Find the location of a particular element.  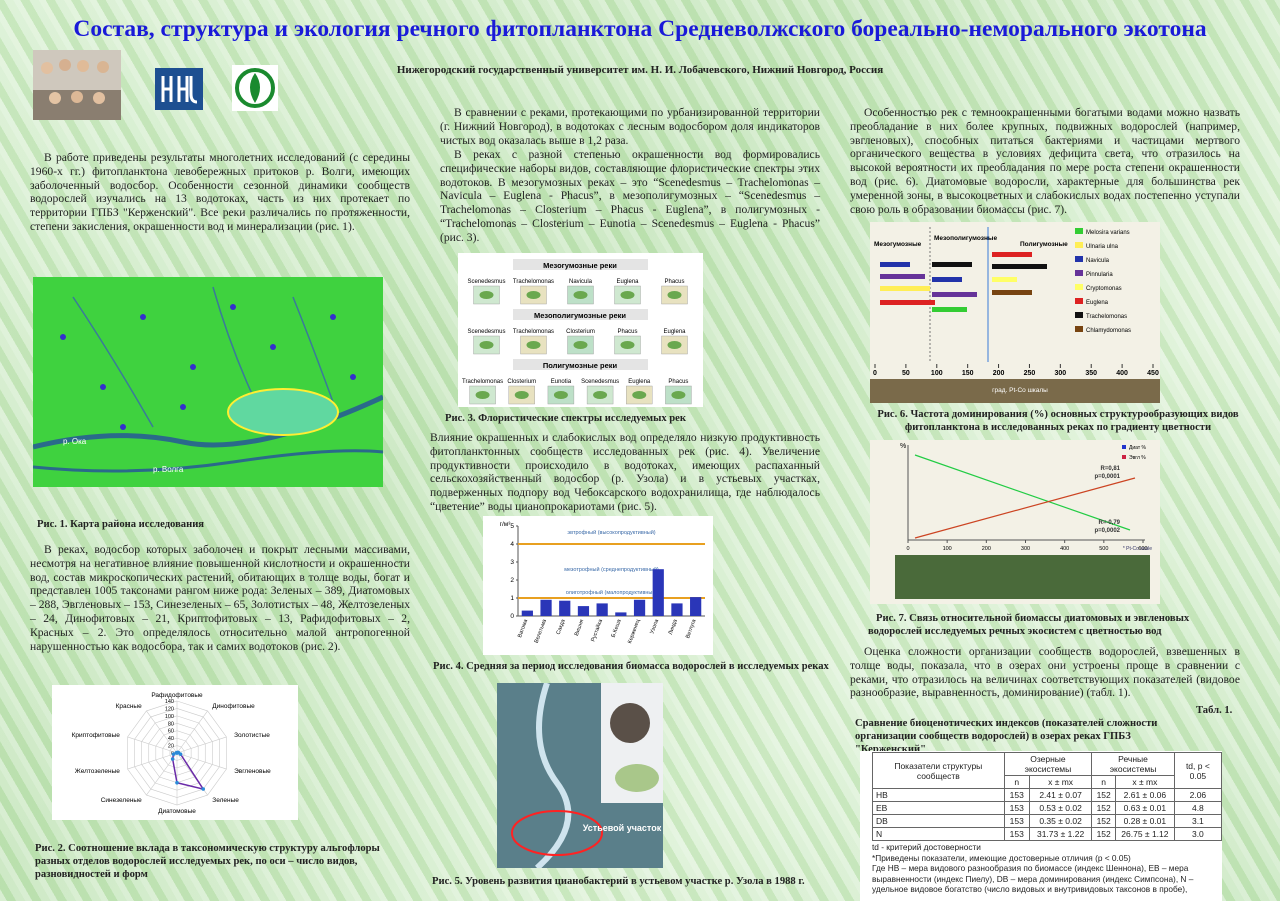

x-tick-label: 450 is located at coordinates (1153, 373).